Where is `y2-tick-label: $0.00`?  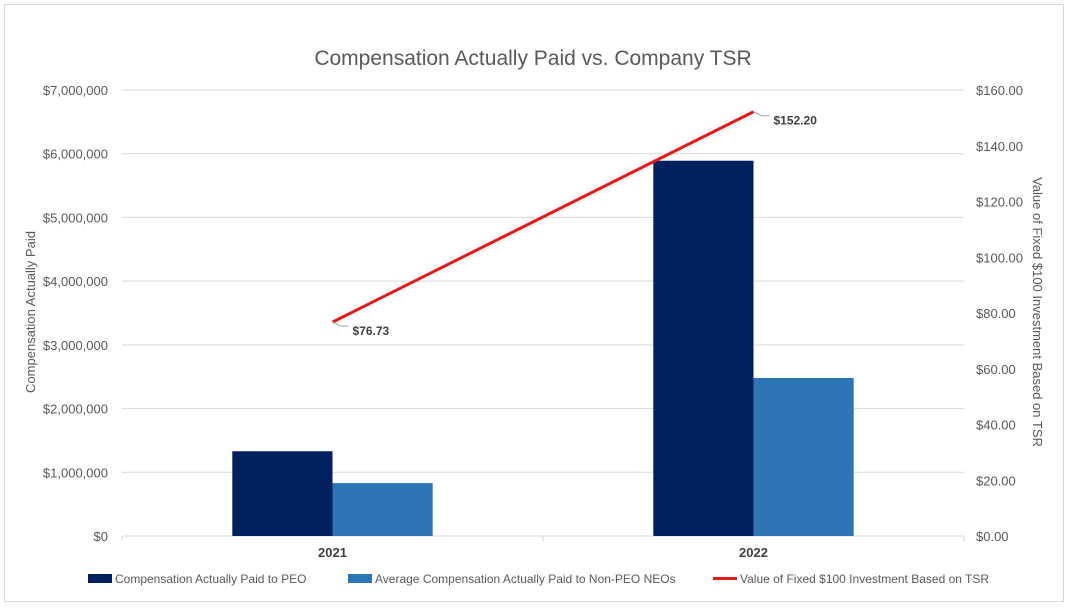
y2-tick-label: $0.00 is located at coordinates (992, 536).